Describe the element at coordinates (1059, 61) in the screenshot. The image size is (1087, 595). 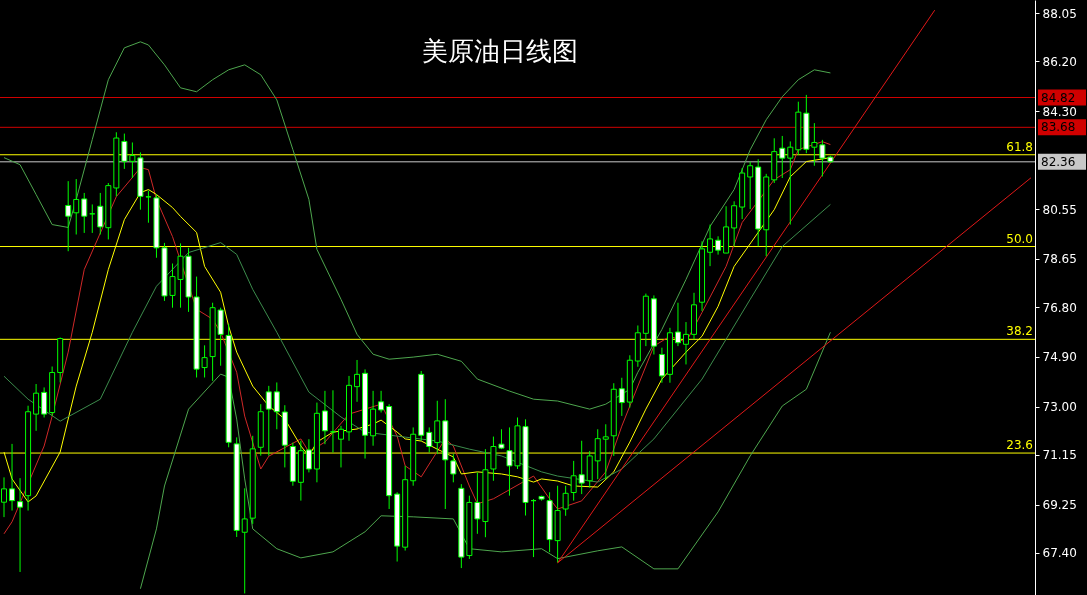
I see `y-tick-label: 86.20` at that location.